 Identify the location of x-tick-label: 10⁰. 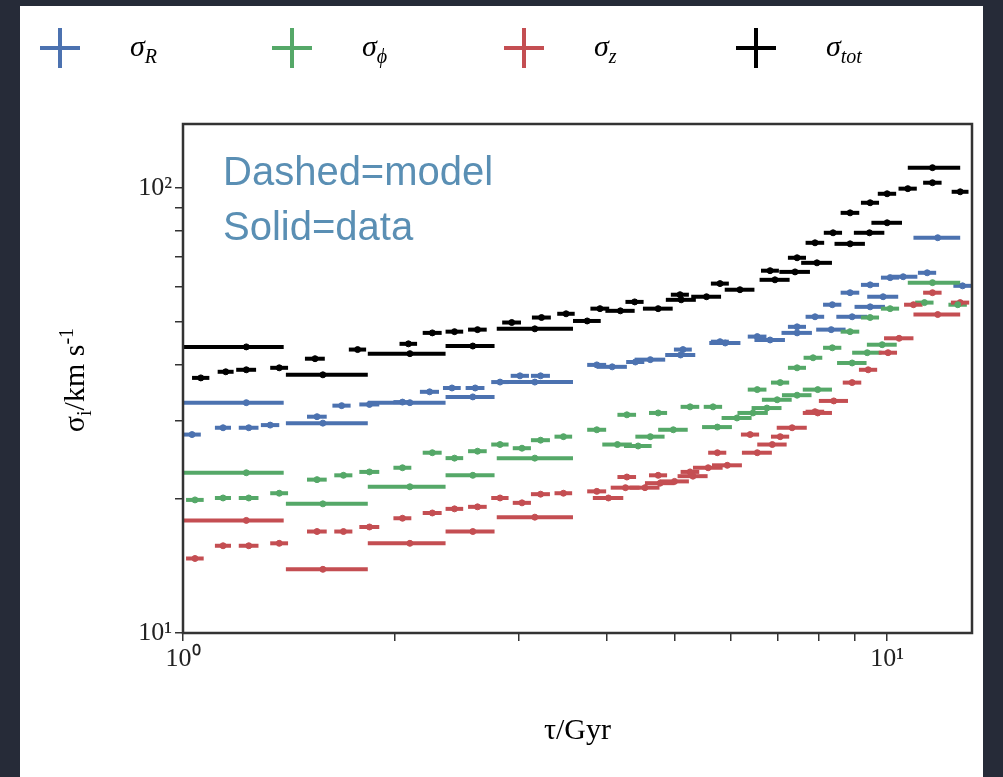
(183, 658).